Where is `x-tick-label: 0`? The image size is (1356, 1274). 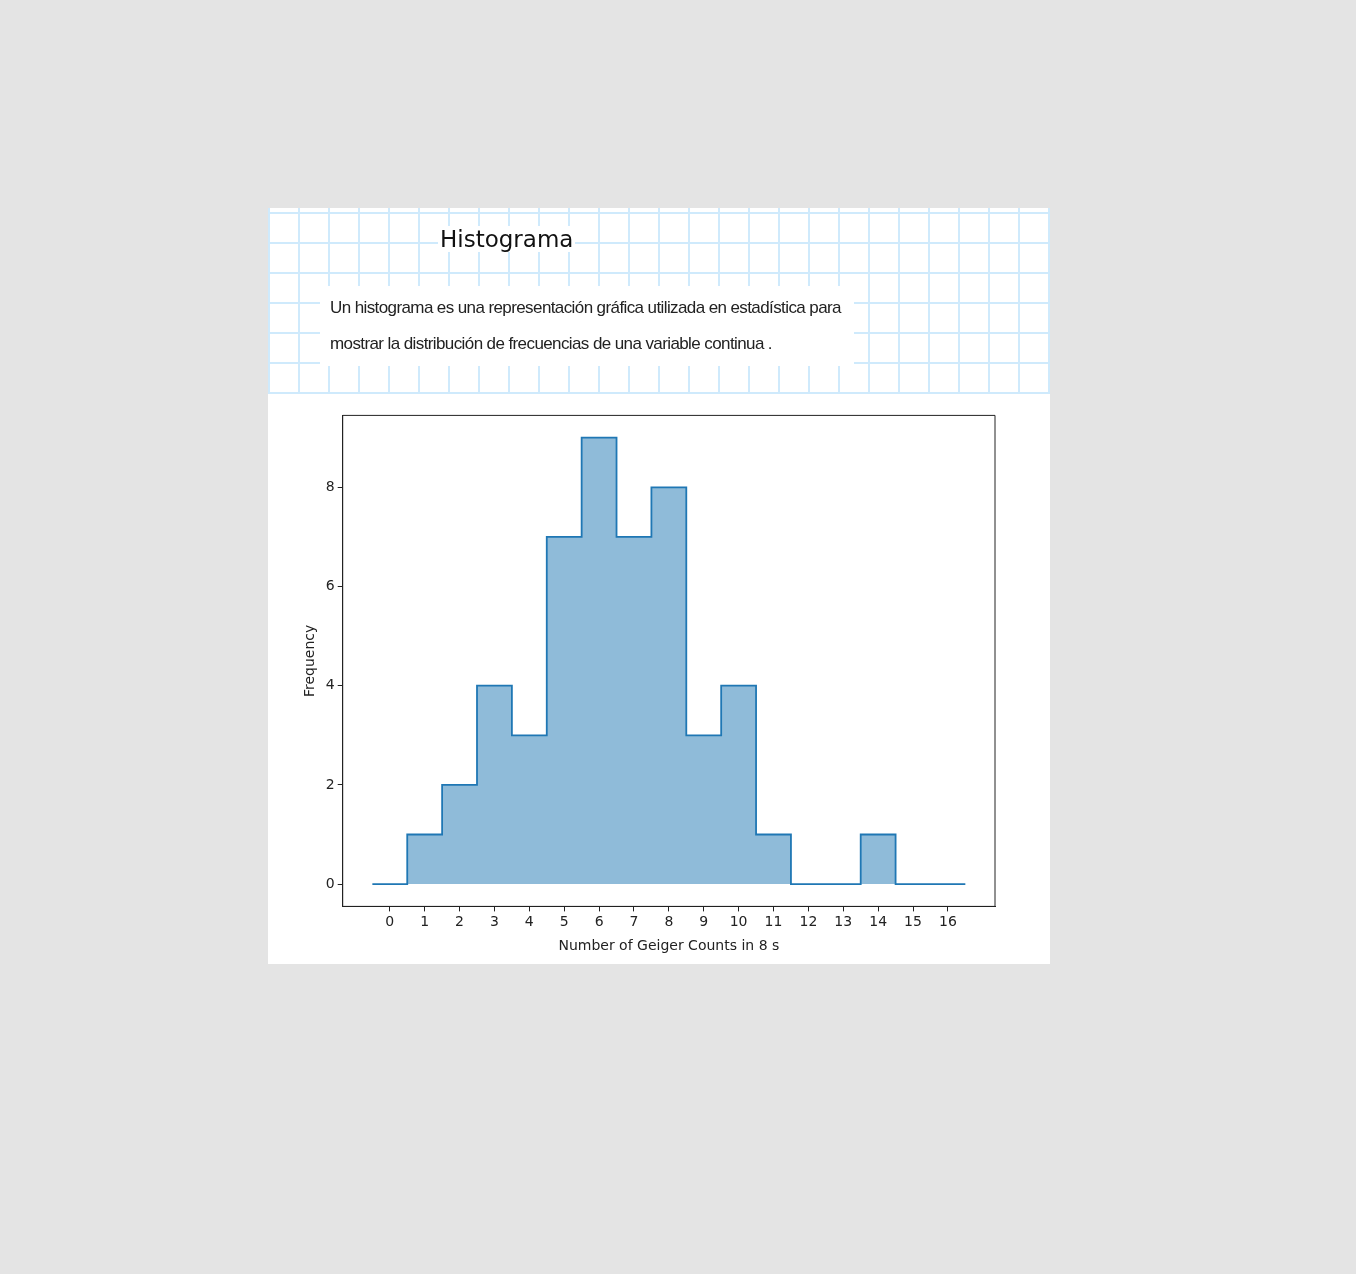 x-tick-label: 0 is located at coordinates (390, 921).